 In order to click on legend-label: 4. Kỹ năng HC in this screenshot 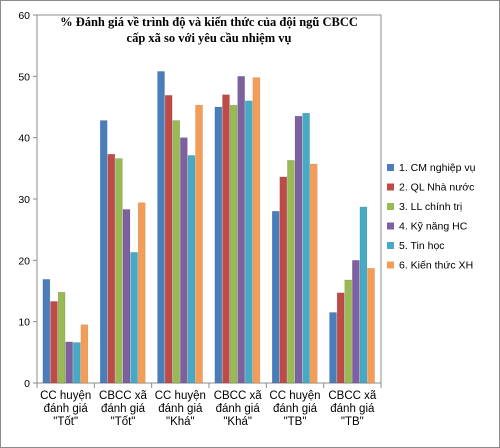, I will do `click(433, 227)`.